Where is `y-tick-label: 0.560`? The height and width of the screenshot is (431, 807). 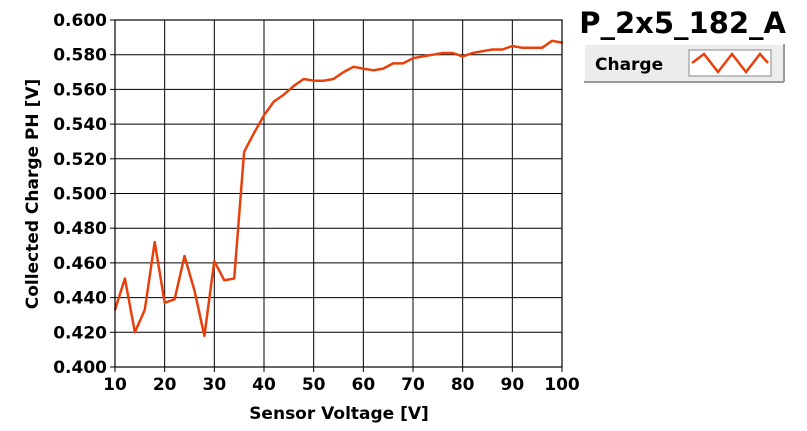
y-tick-label: 0.560 is located at coordinates (80, 90).